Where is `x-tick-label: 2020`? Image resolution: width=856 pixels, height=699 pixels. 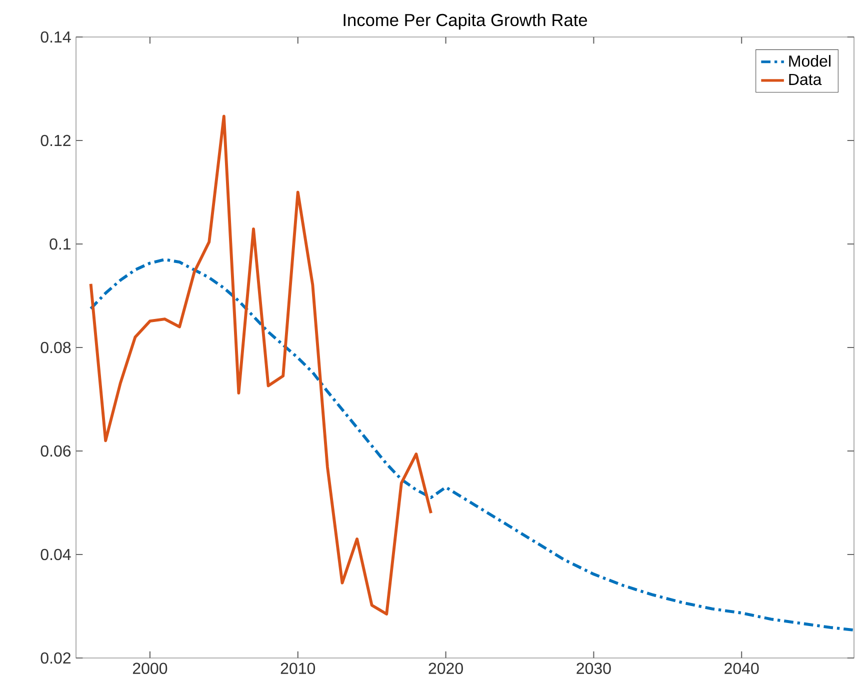 x-tick-label: 2020 is located at coordinates (445, 668).